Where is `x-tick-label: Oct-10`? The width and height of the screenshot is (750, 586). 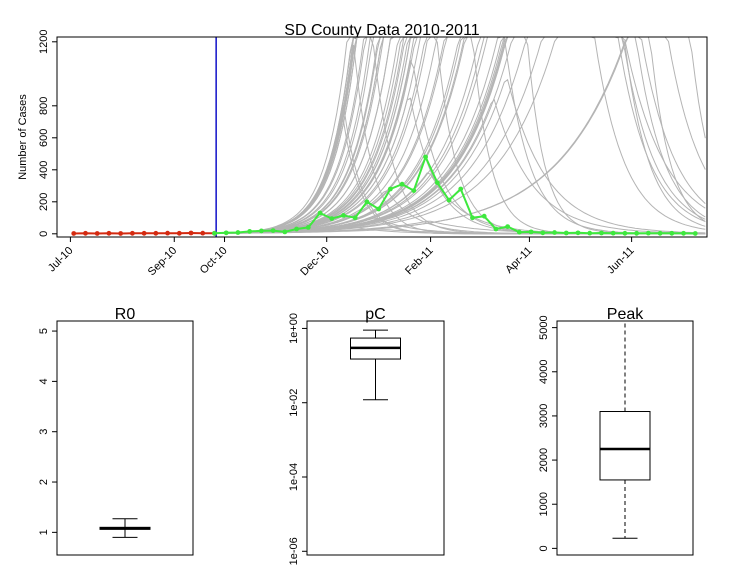
x-tick-label: Oct-10 is located at coordinates (214, 261).